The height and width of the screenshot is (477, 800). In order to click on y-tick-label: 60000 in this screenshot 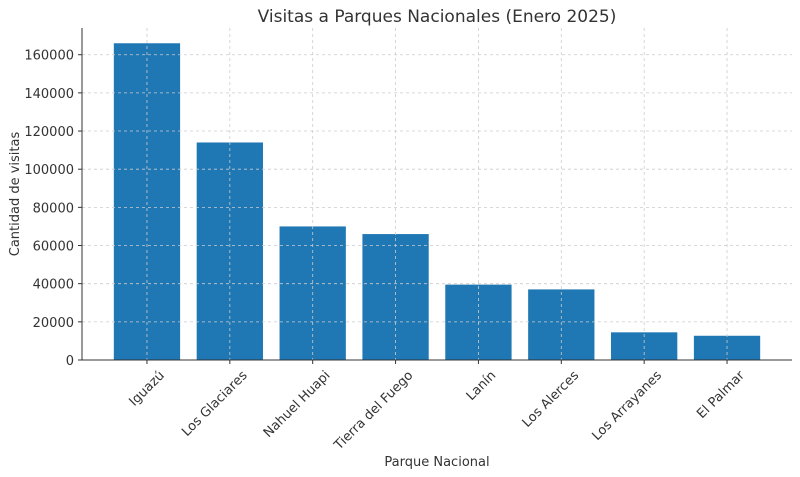, I will do `click(53, 247)`.